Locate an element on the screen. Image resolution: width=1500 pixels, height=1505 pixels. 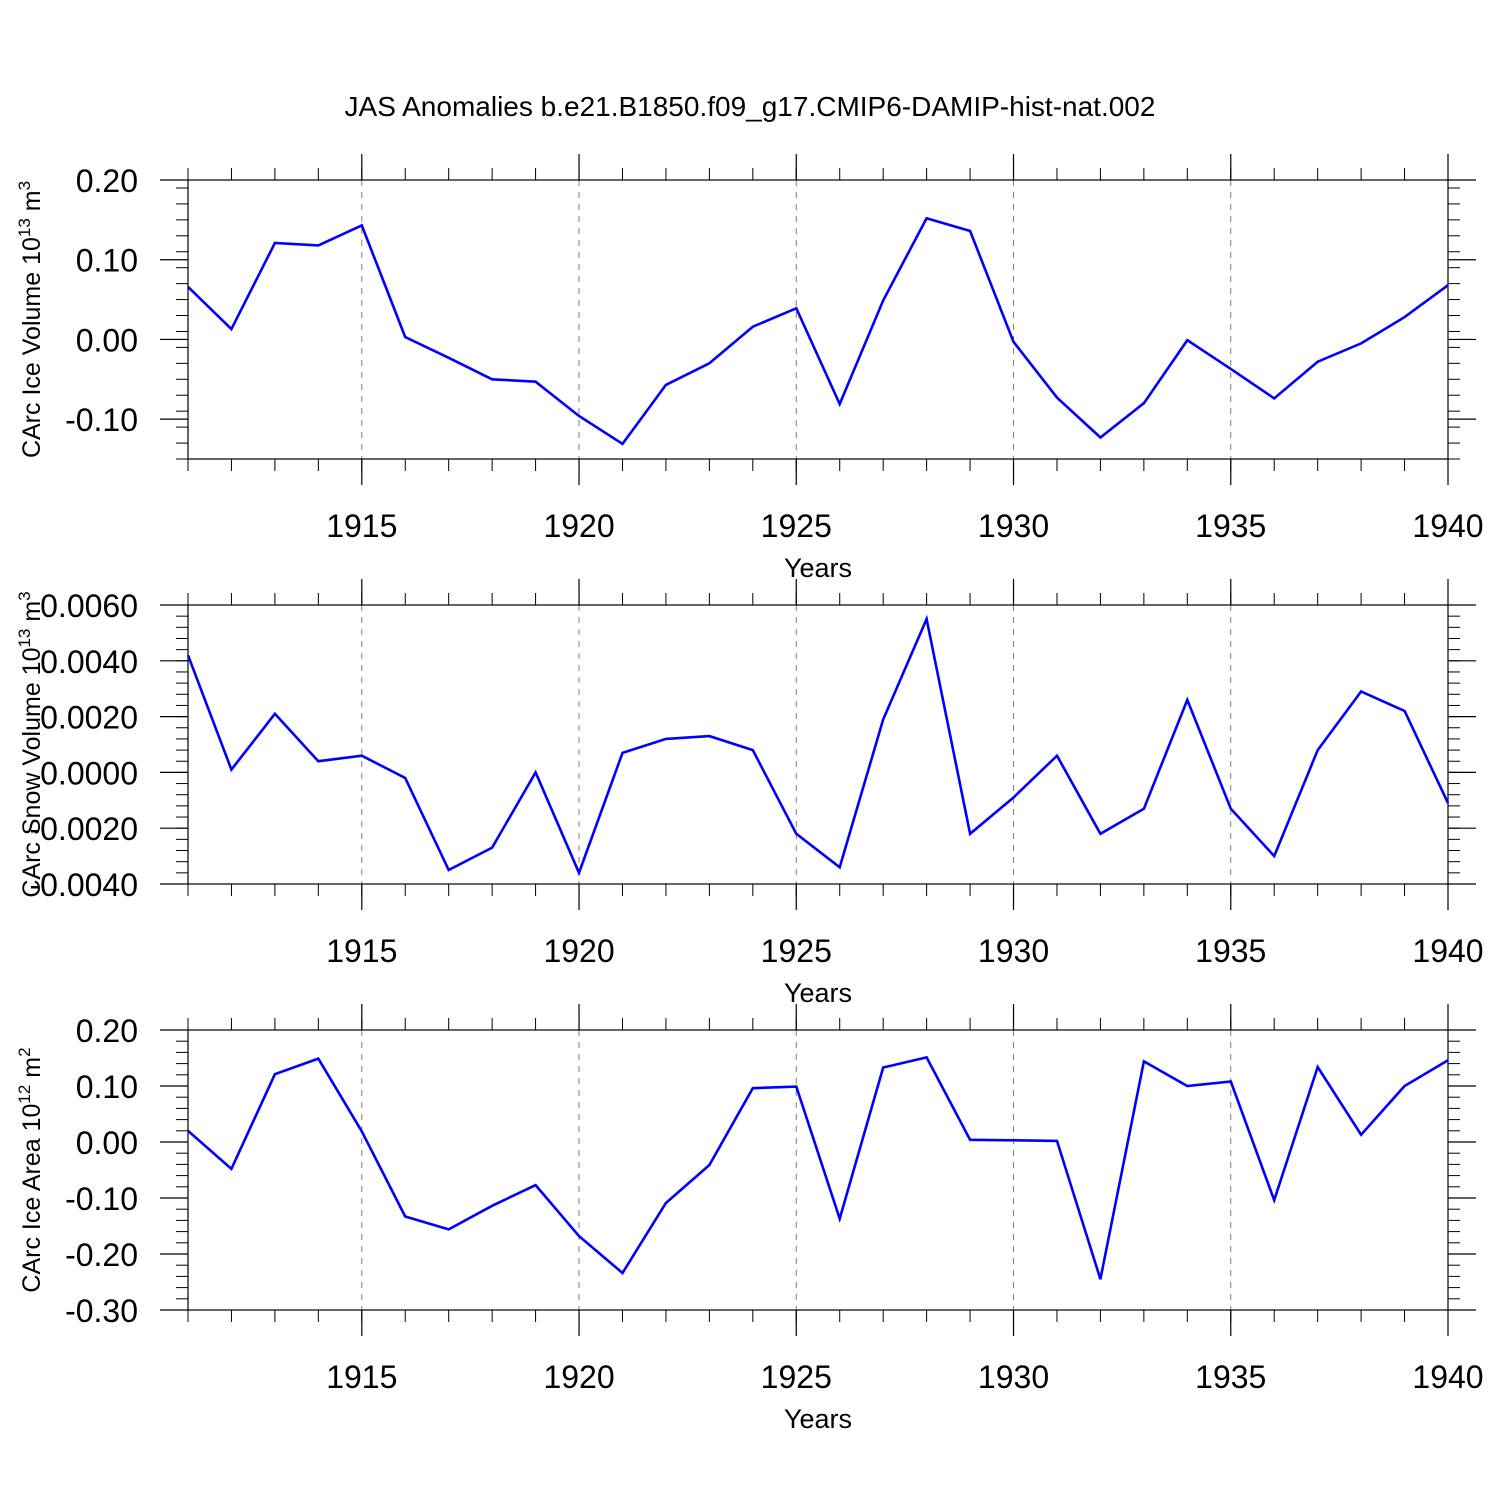
y-tick-label: -0.30 is located at coordinates (101, 1311).